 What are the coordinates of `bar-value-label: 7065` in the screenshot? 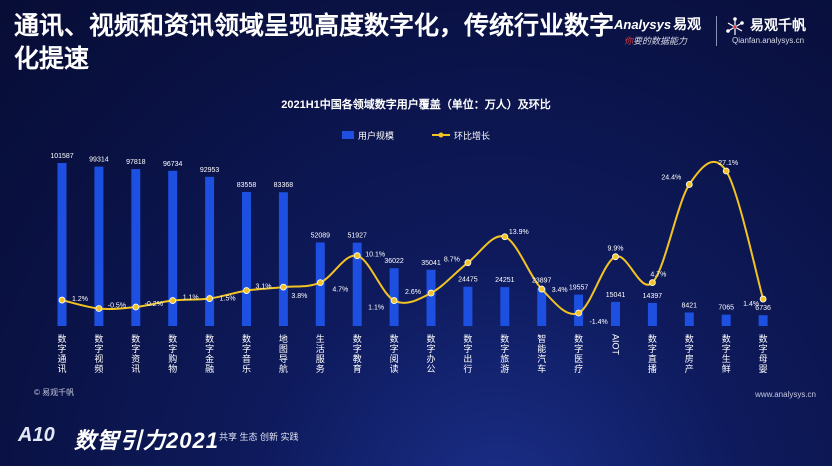 It's located at (726, 308).